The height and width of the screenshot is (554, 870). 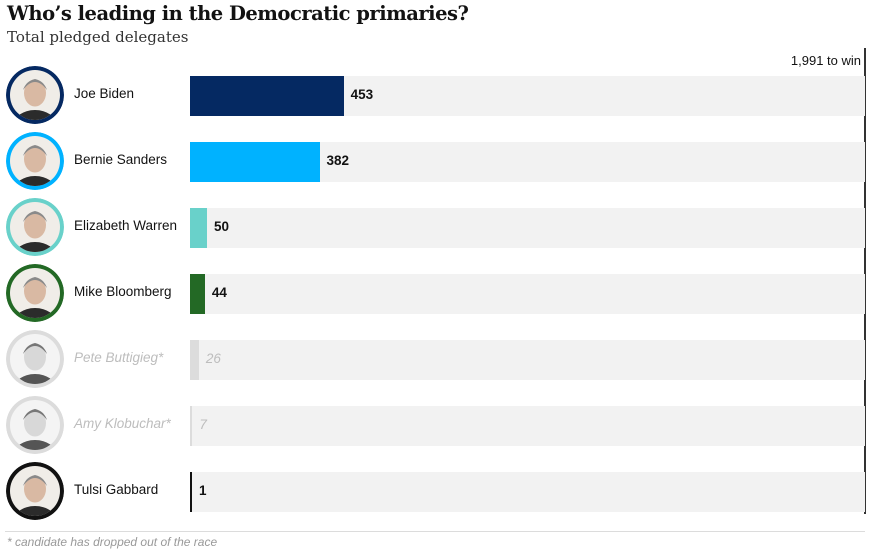 I want to click on bar-value-label: 453, so click(x=362, y=94).